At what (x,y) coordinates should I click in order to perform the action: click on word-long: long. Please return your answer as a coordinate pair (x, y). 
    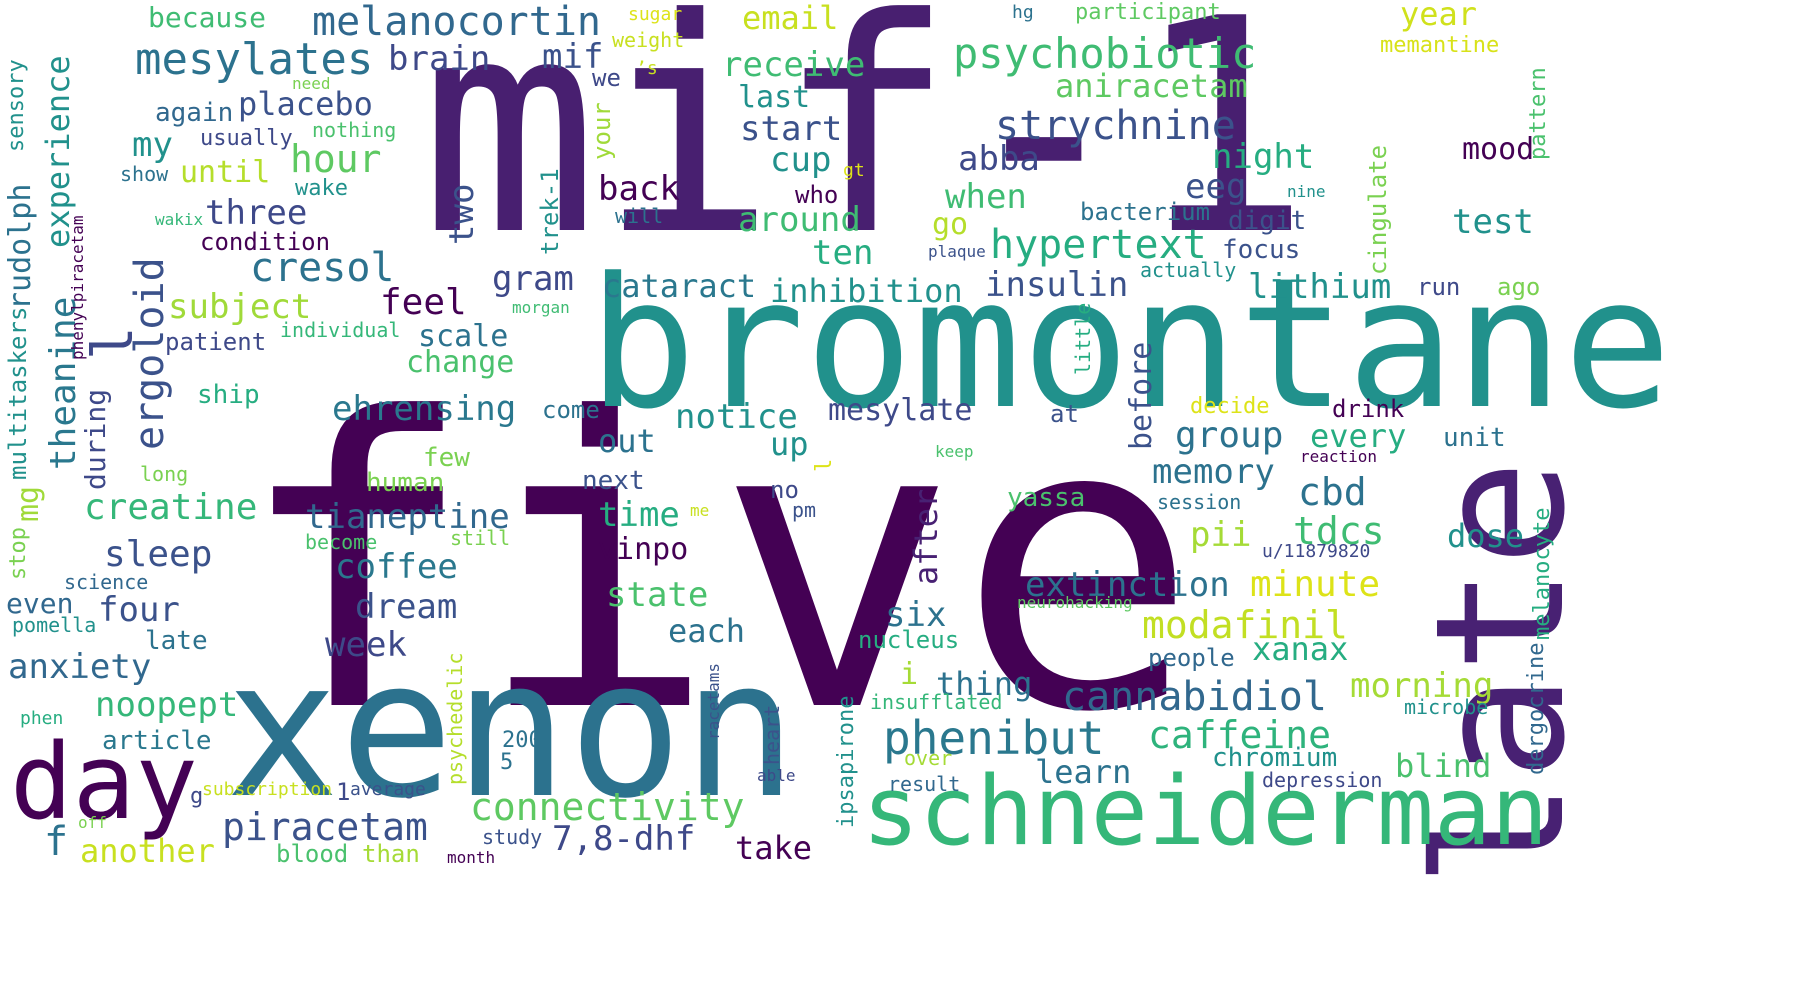
    Looking at the image, I should click on (164, 474).